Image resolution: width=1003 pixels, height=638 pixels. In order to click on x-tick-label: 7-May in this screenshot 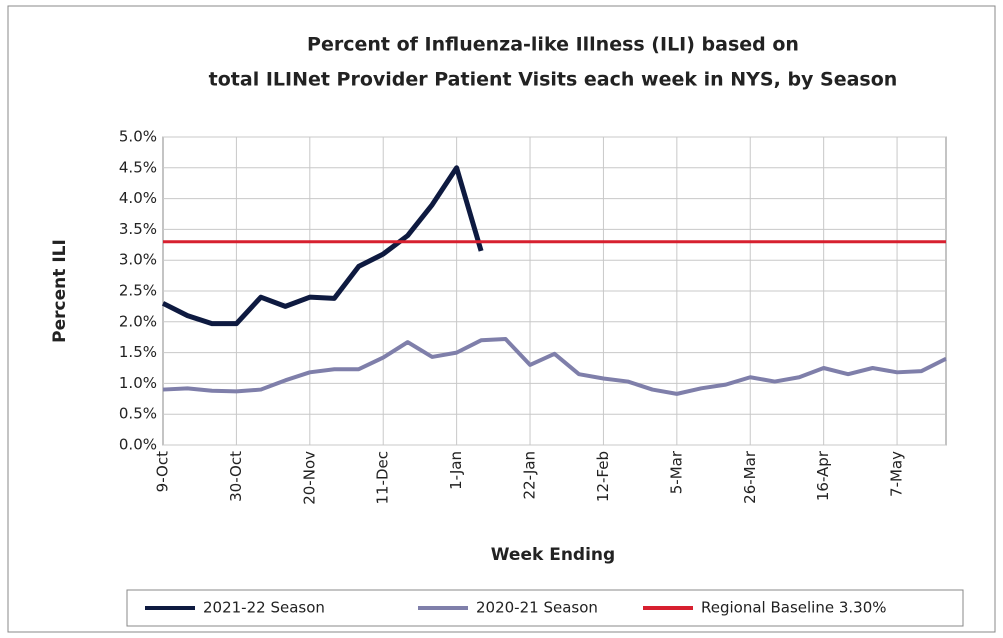, I will do `click(897, 474)`.